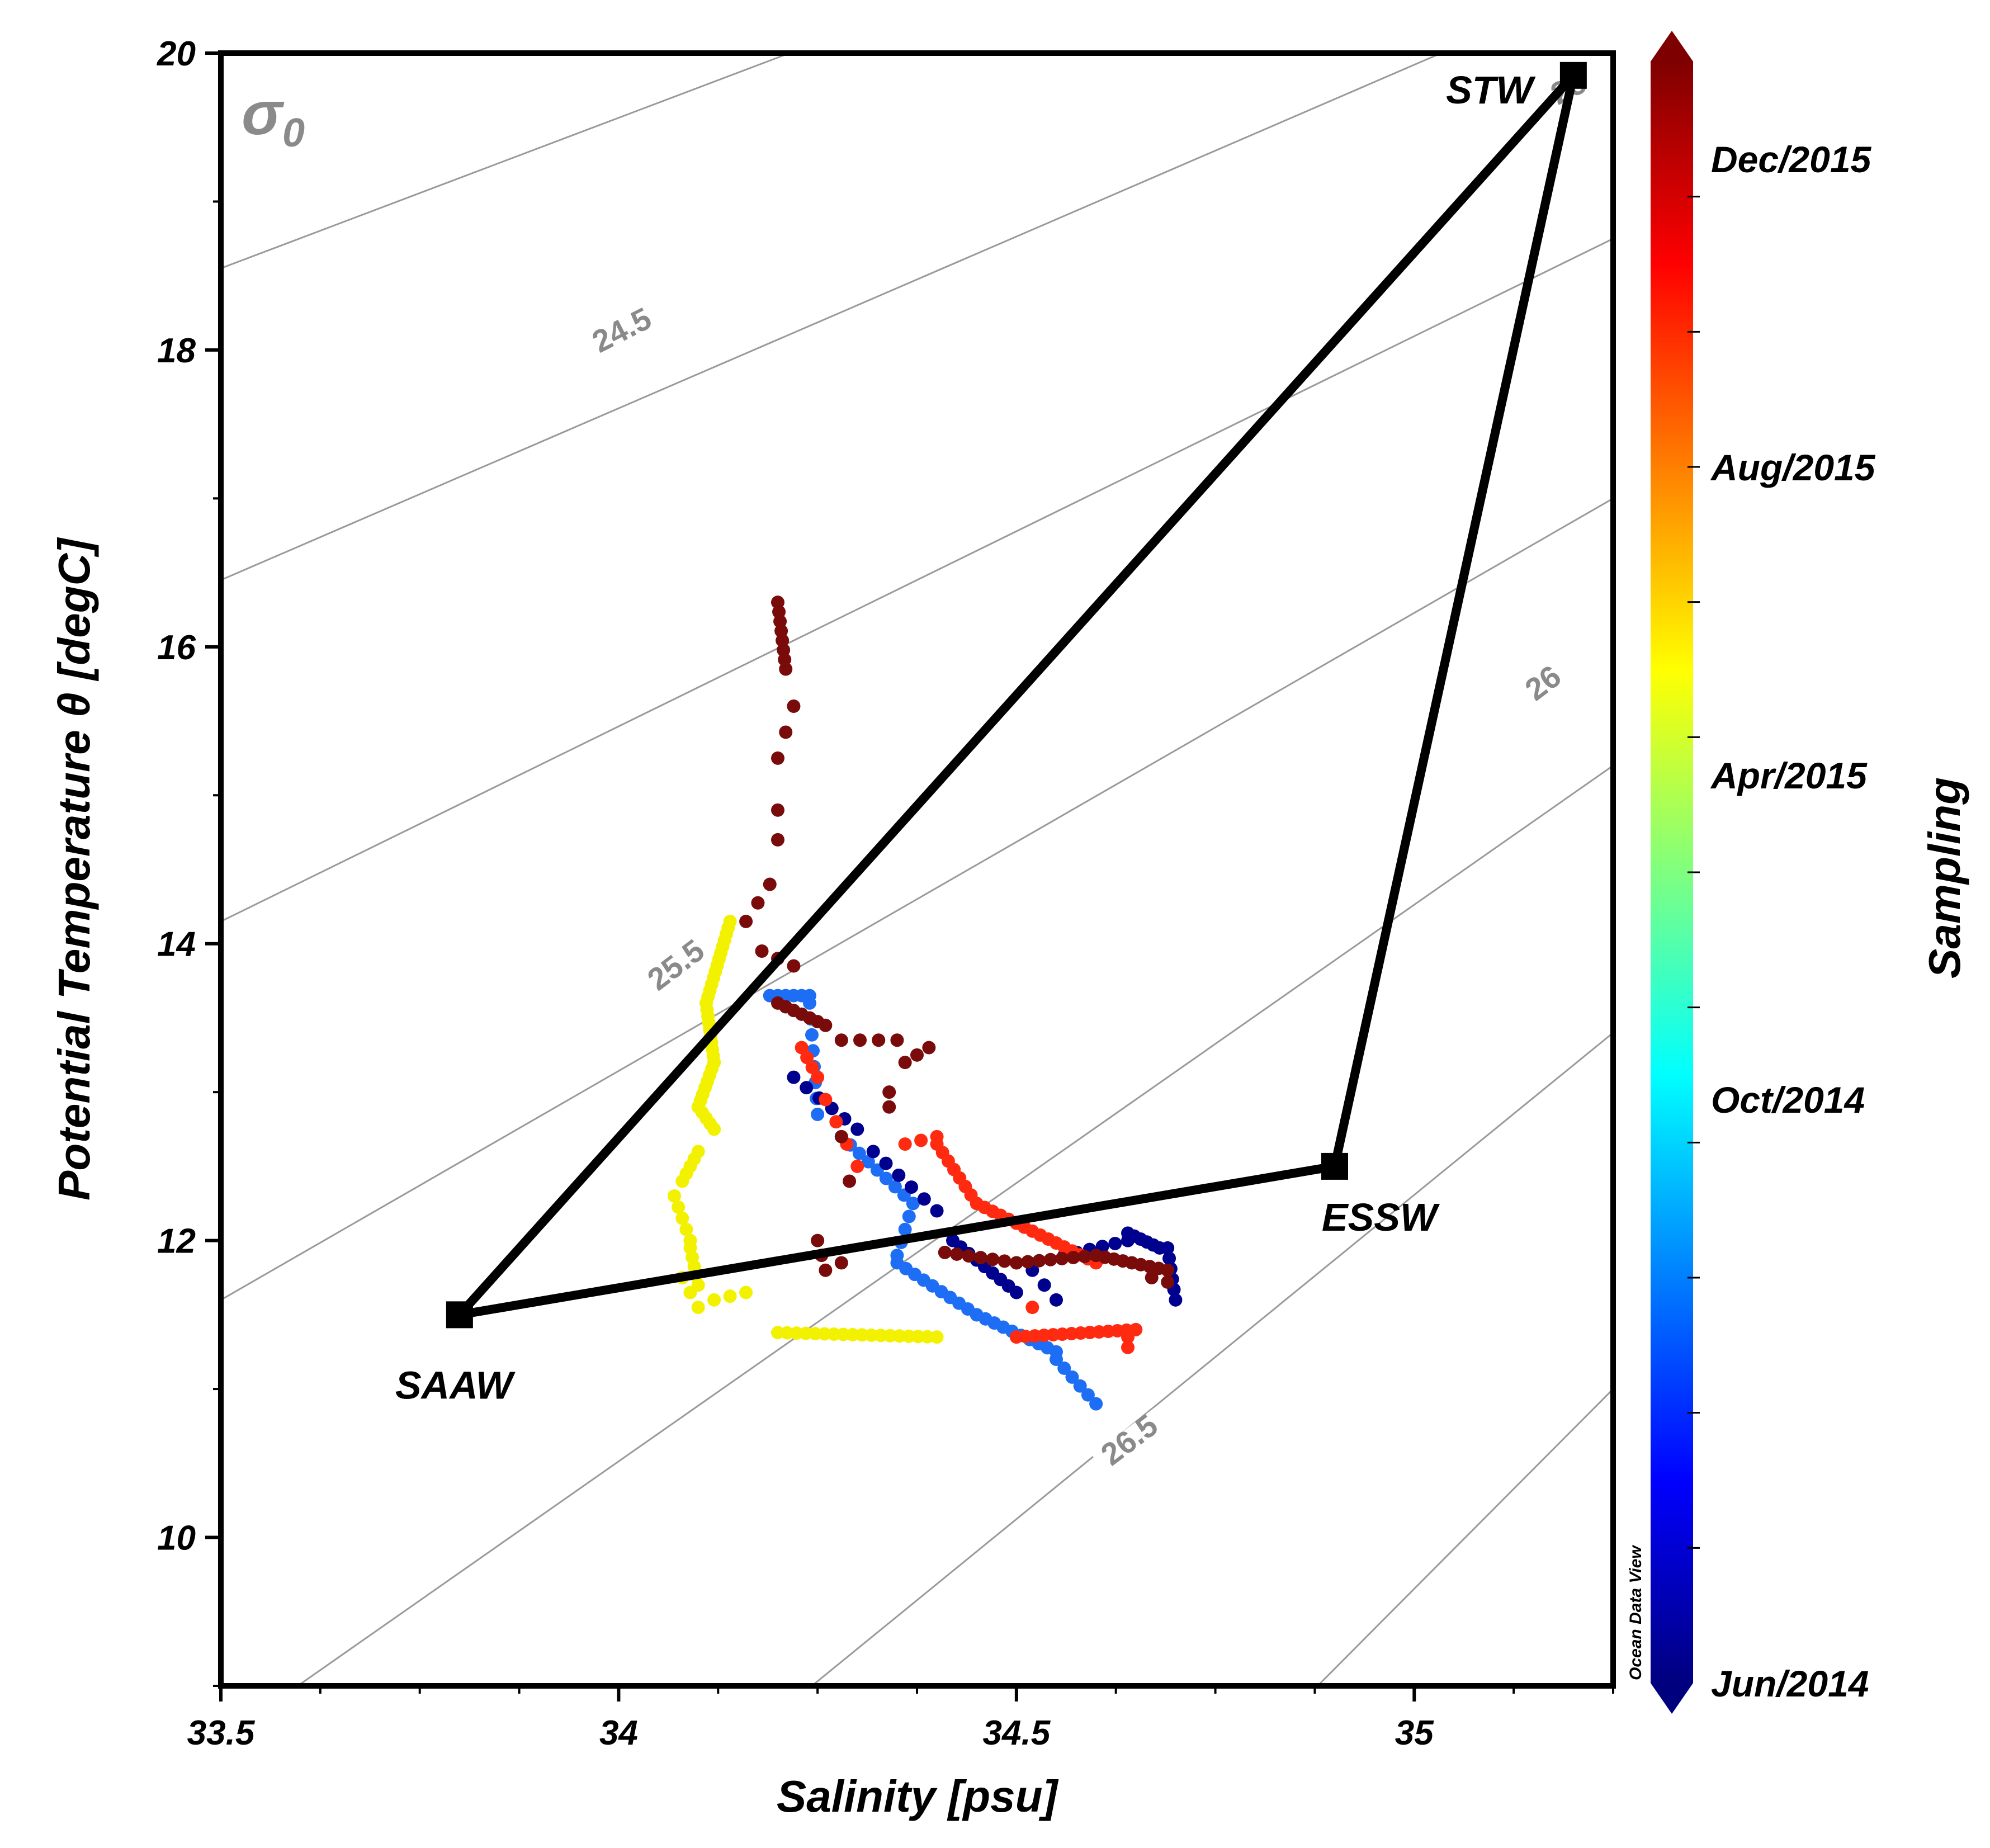 The width and height of the screenshot is (1990, 1848). I want to click on x-tick-label: 33.5, so click(222, 1733).